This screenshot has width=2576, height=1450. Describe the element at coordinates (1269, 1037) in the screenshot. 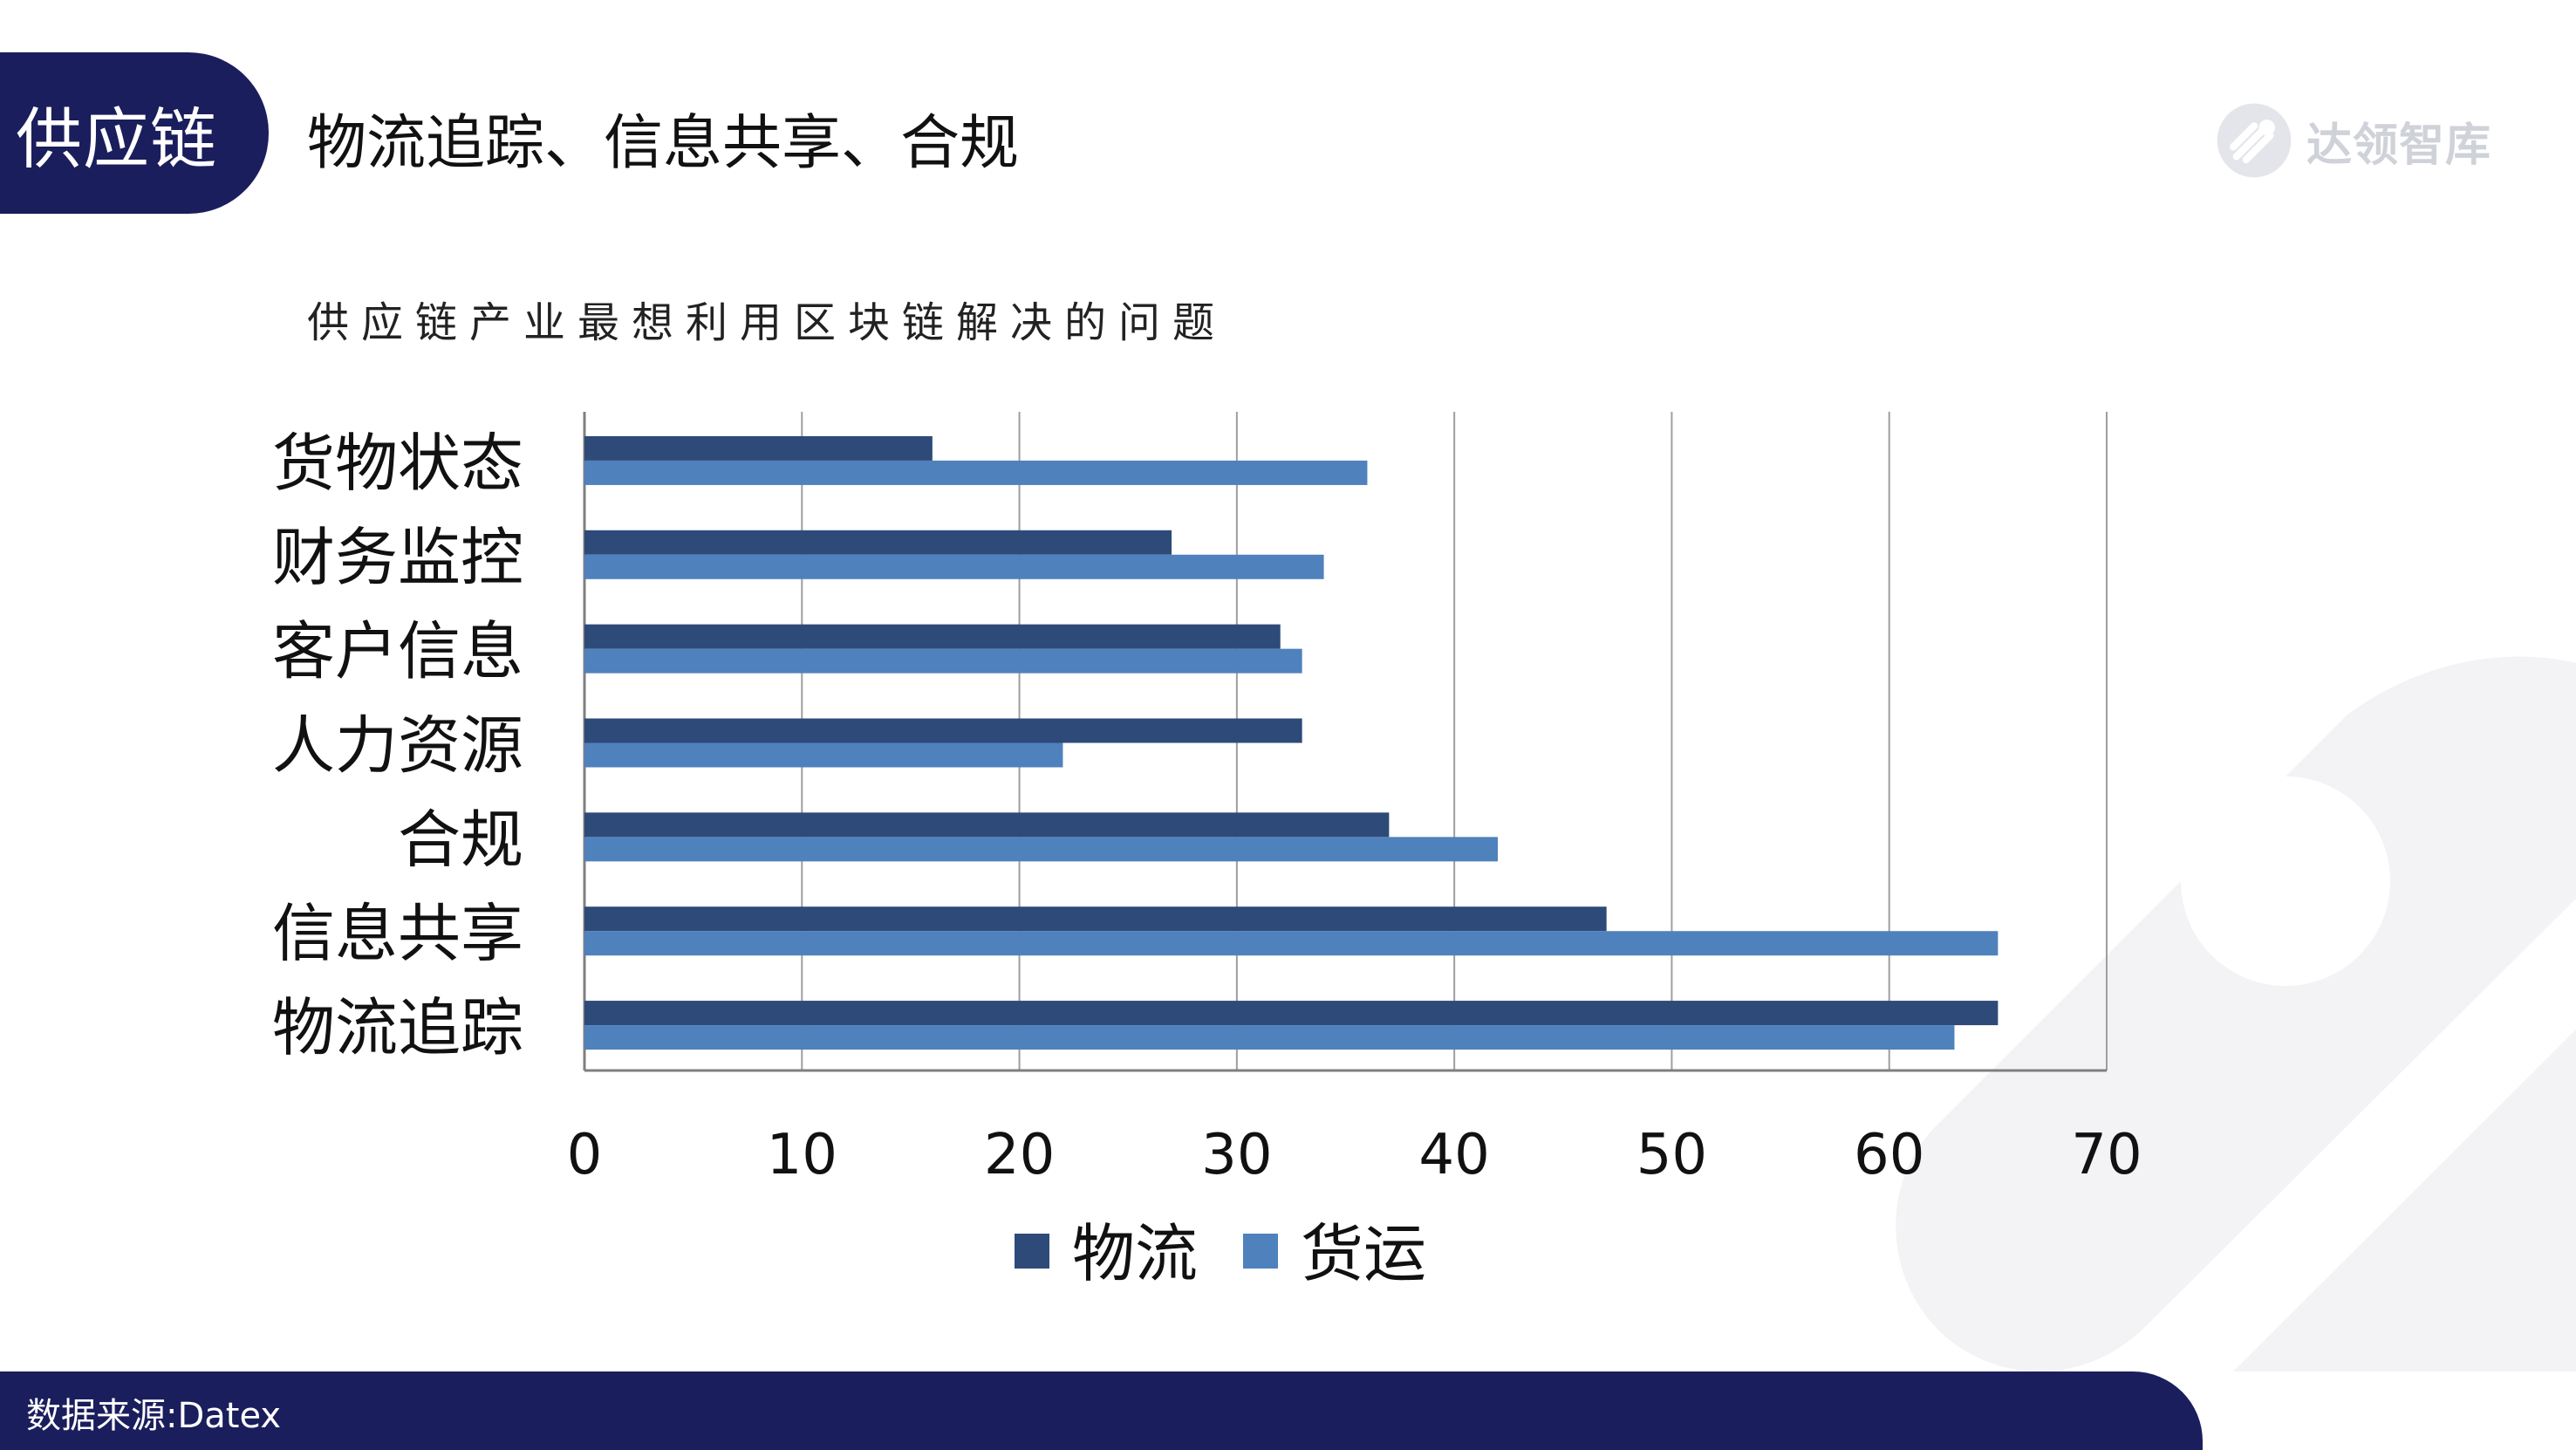

I see `bar-货运-物流追踪` at that location.